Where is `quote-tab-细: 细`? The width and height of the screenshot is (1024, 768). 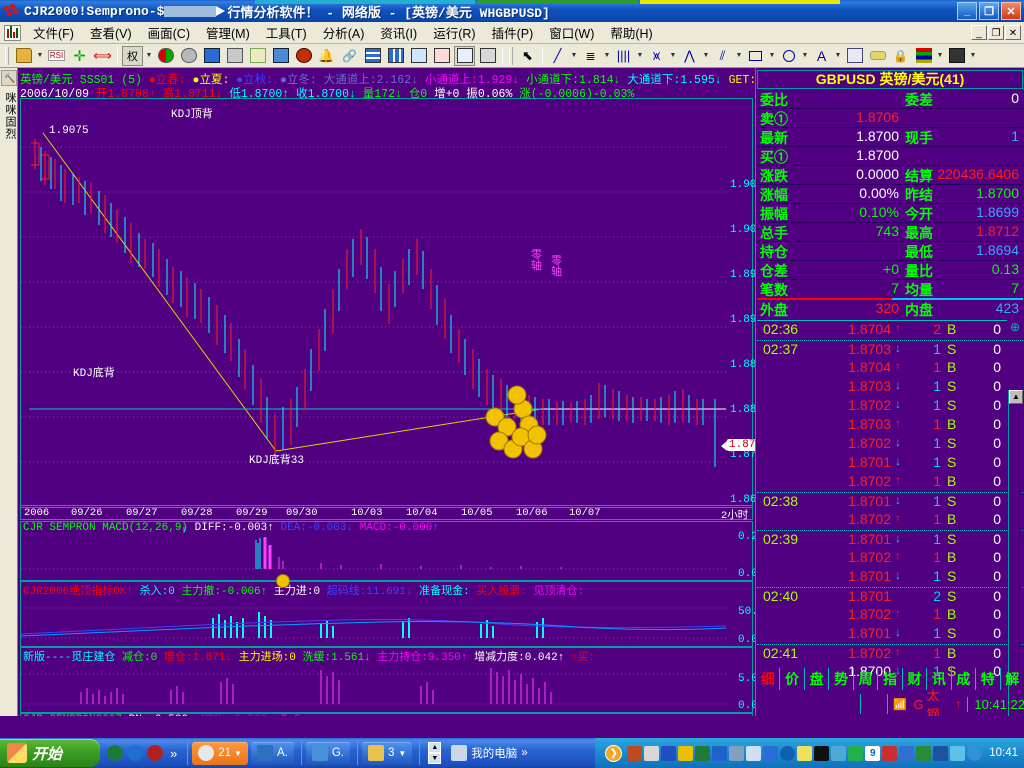 quote-tab-细: 细 is located at coordinates (768, 679).